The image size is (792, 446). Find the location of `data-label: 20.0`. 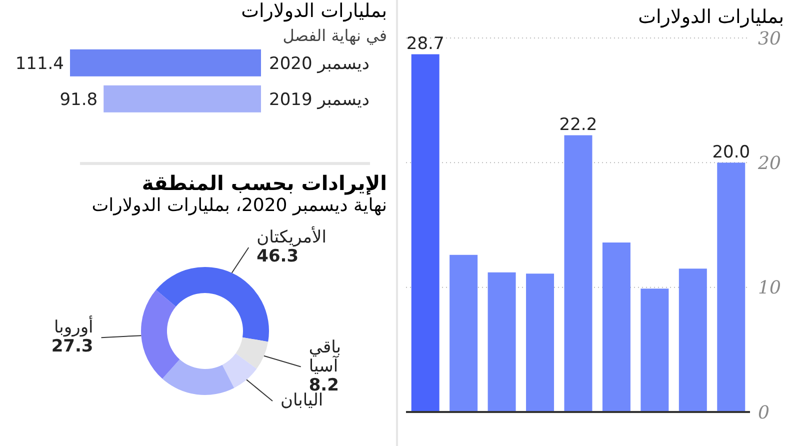

data-label: 20.0 is located at coordinates (731, 152).